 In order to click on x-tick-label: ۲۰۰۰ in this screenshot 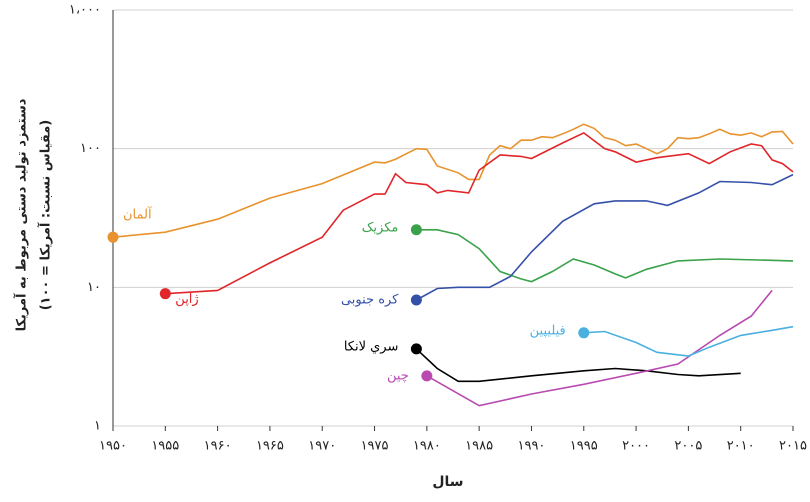, I will do `click(636, 446)`.